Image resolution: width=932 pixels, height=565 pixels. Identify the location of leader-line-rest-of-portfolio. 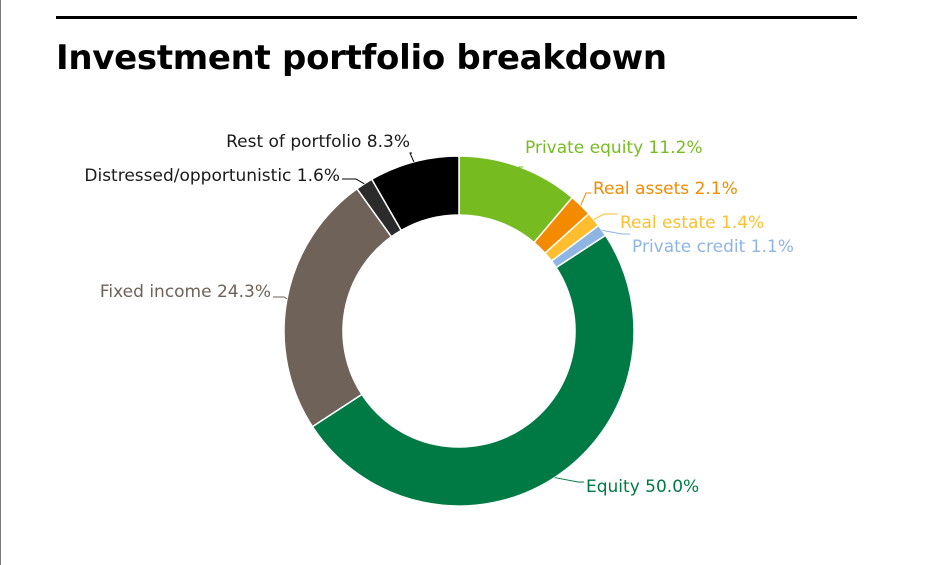
(412, 157).